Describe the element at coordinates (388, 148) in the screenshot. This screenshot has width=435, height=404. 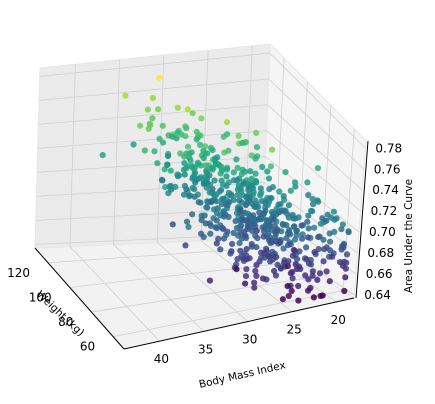
I see `z-tick-label: 0.78` at that location.